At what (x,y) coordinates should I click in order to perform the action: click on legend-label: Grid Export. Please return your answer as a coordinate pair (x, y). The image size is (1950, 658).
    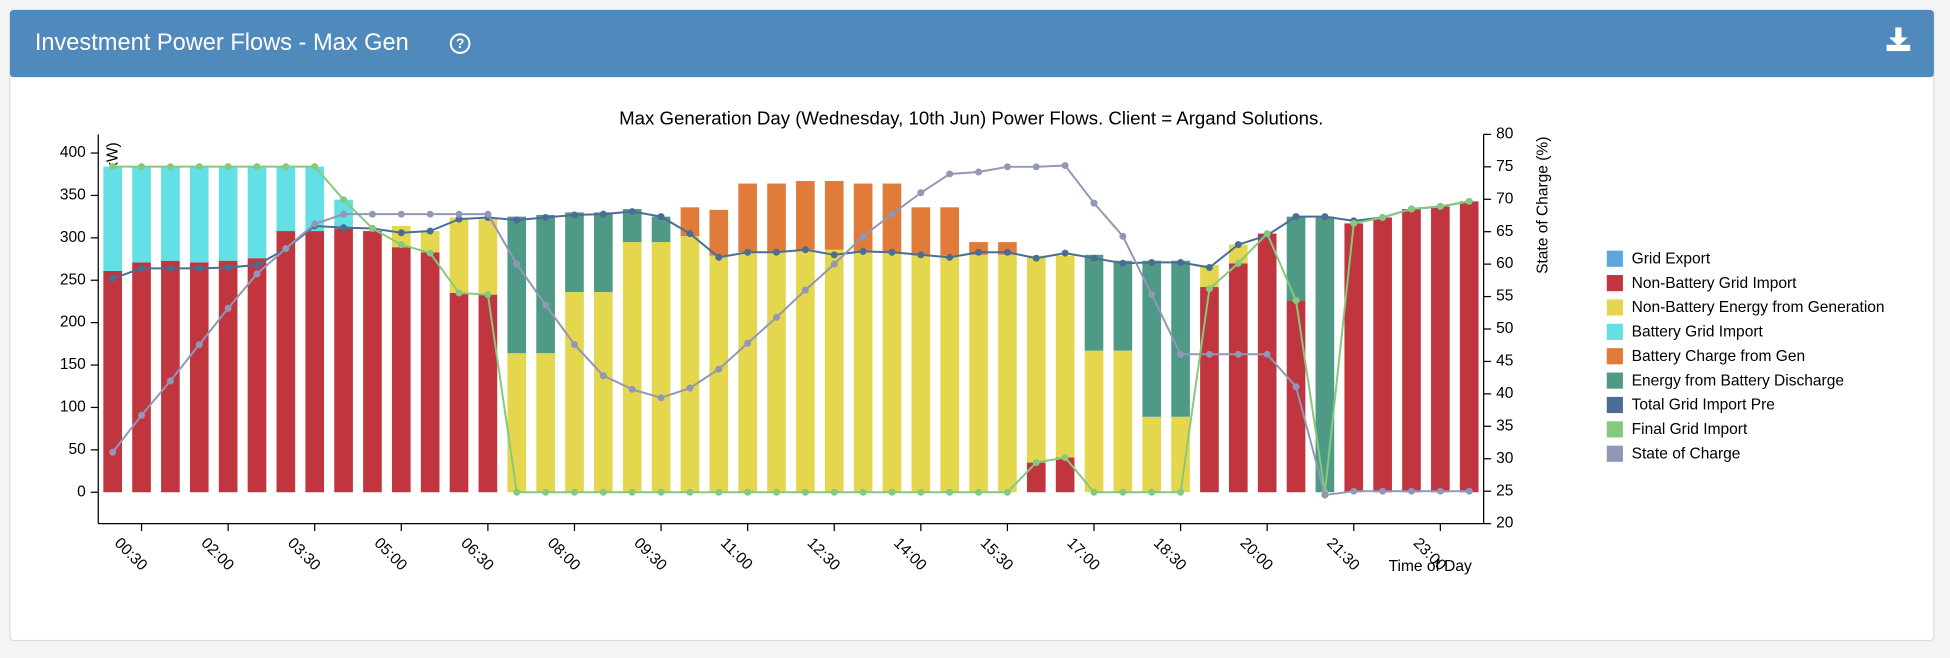
    Looking at the image, I should click on (1671, 258).